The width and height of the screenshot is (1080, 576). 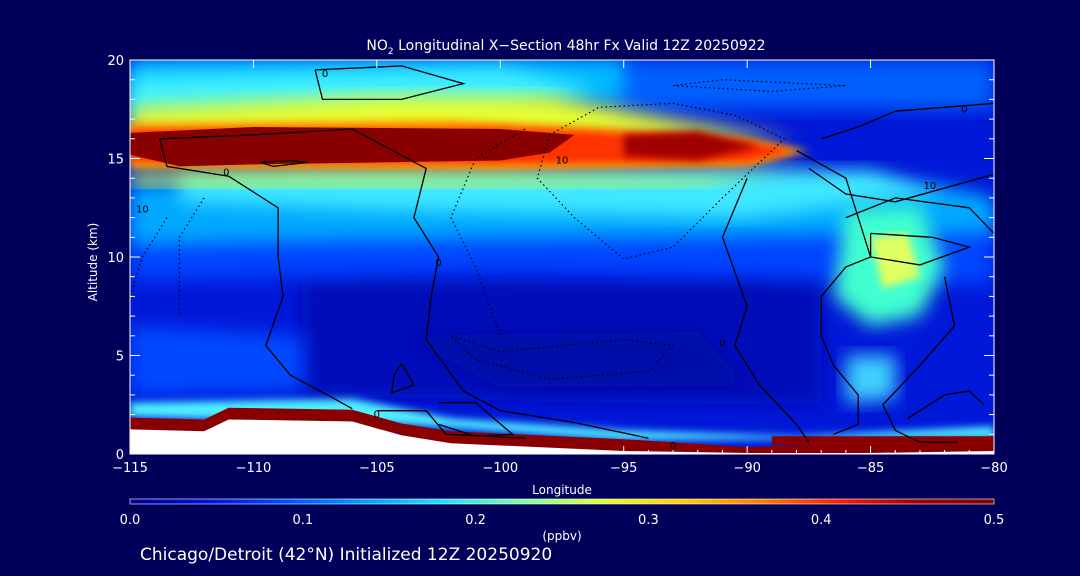 What do you see at coordinates (994, 520) in the screenshot?
I see `colorbar-tick-label: 0.5` at bounding box center [994, 520].